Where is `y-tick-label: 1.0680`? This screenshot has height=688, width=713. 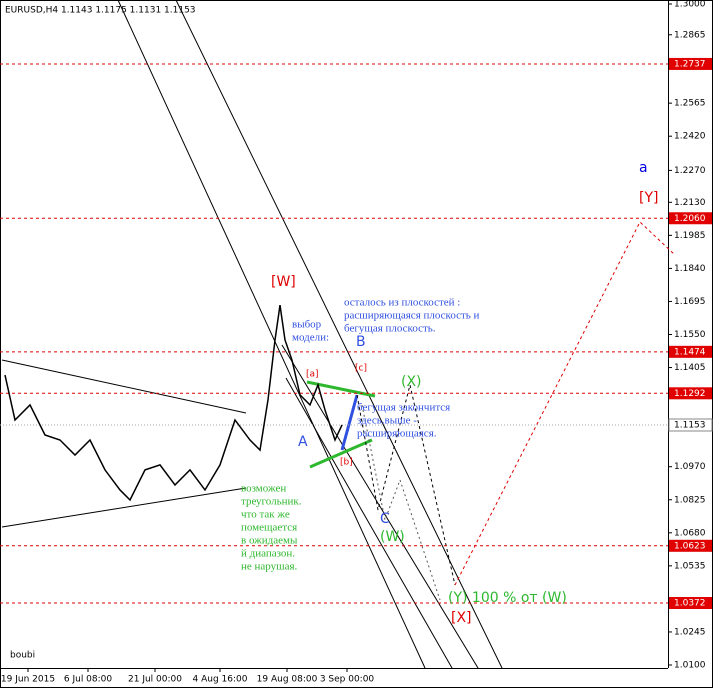
y-tick-label: 1.0680 is located at coordinates (690, 533).